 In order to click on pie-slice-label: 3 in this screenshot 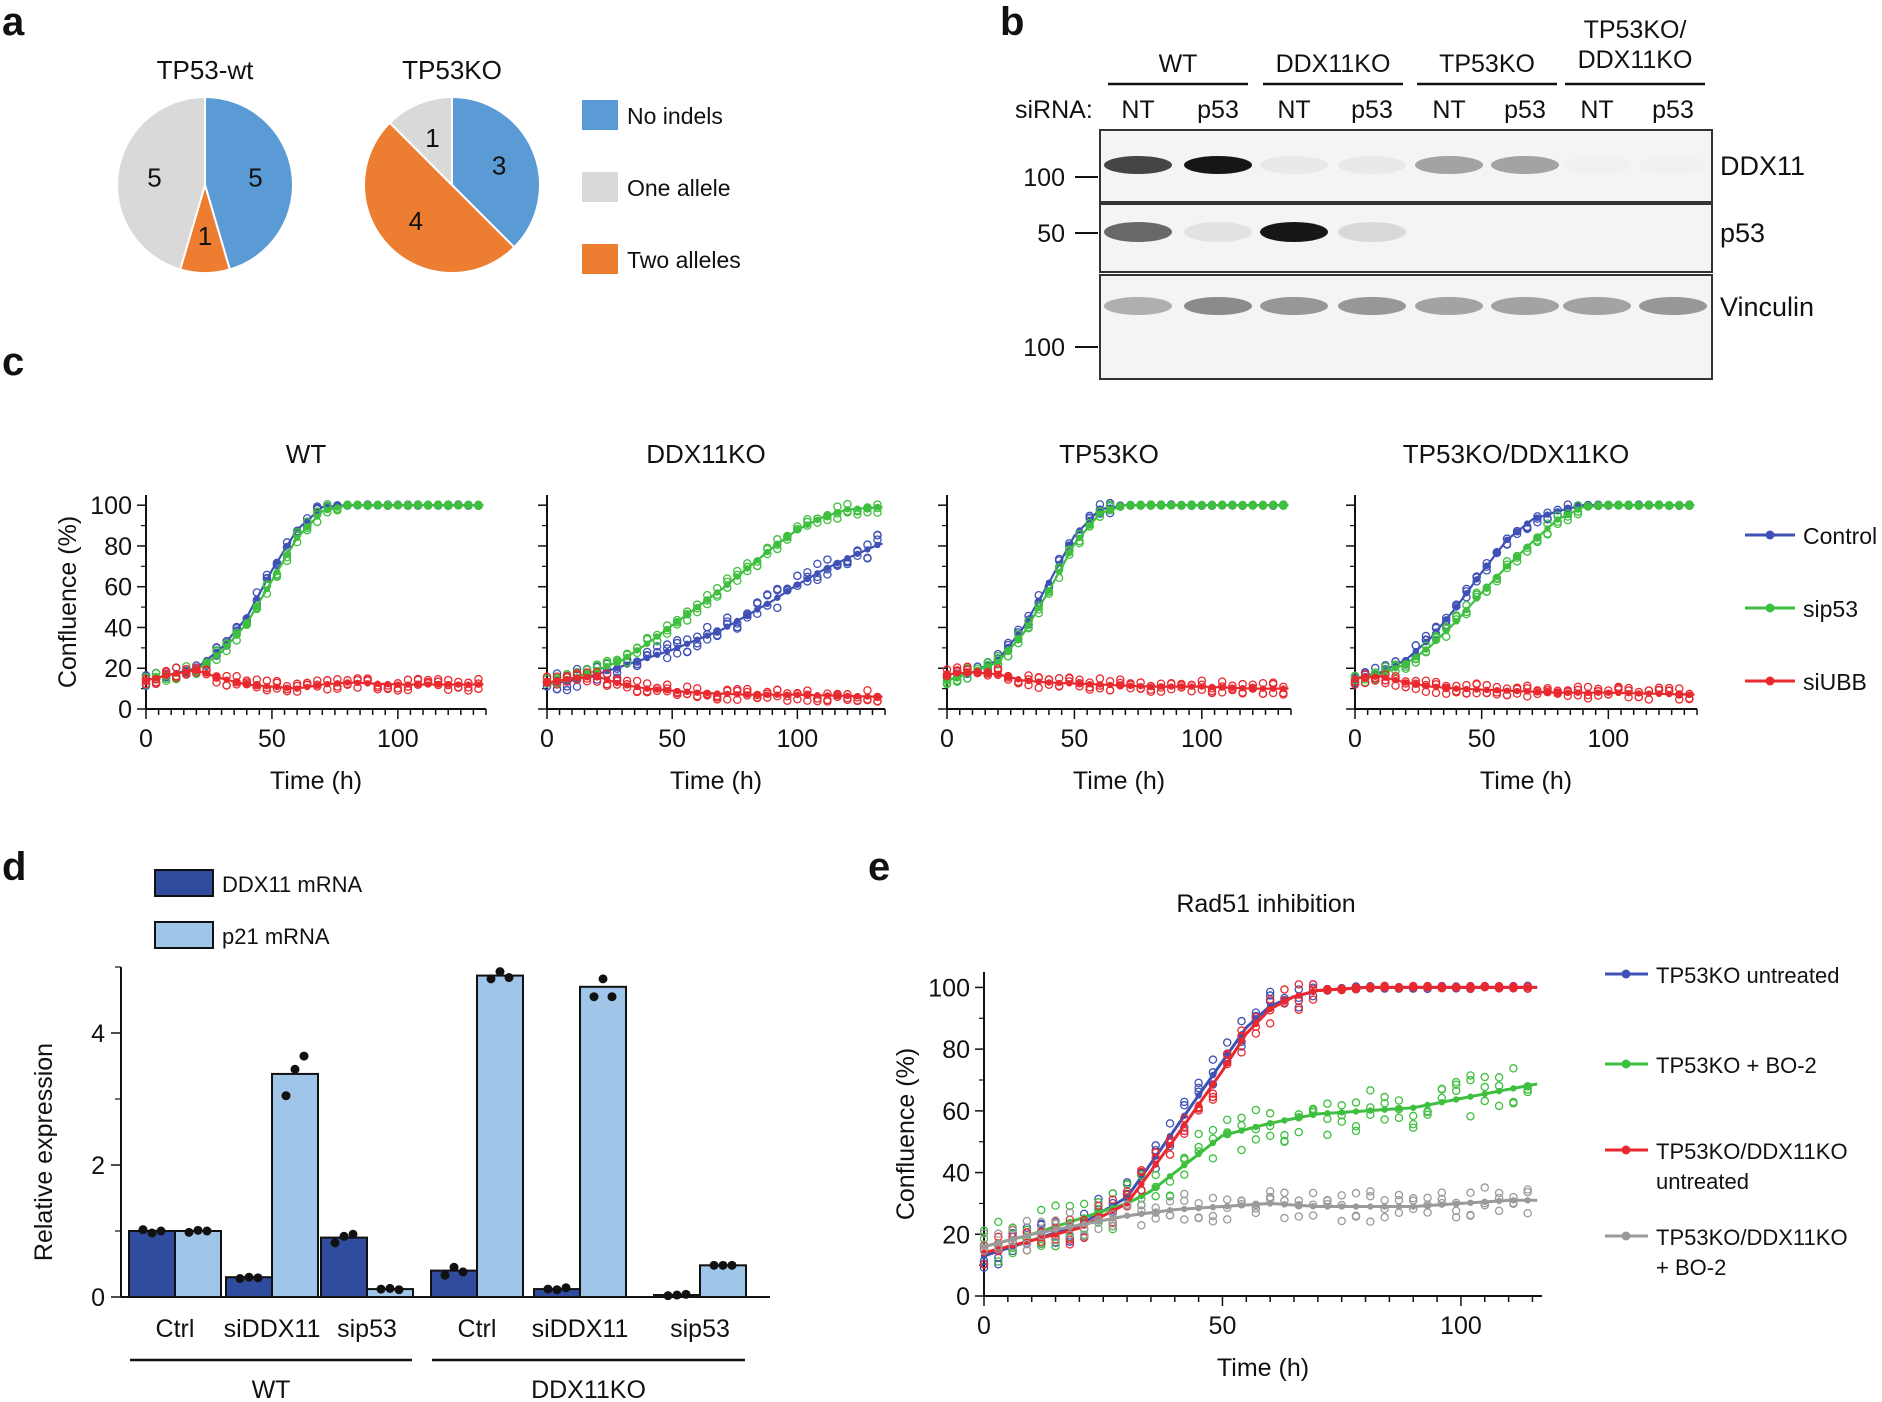, I will do `click(499, 165)`.